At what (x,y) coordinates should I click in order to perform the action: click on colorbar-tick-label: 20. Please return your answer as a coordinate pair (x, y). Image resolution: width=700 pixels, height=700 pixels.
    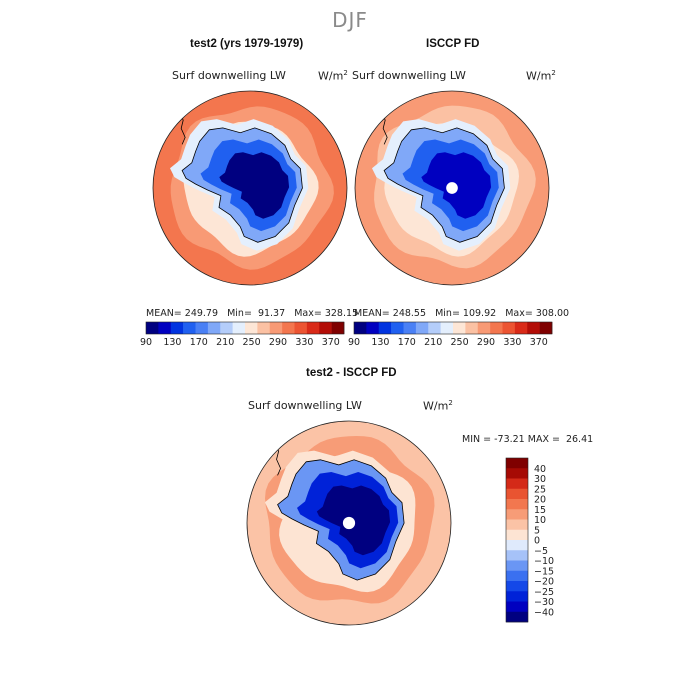
    Looking at the image, I should click on (540, 500).